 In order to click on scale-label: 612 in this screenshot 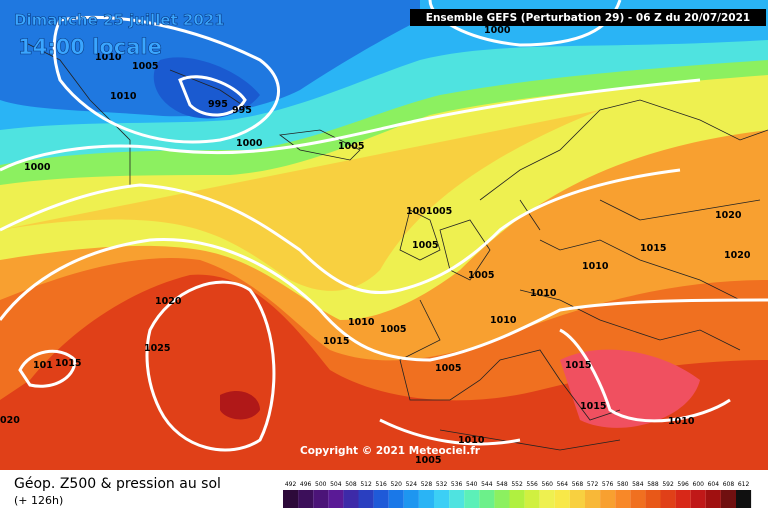, I will do `click(744, 484)`.